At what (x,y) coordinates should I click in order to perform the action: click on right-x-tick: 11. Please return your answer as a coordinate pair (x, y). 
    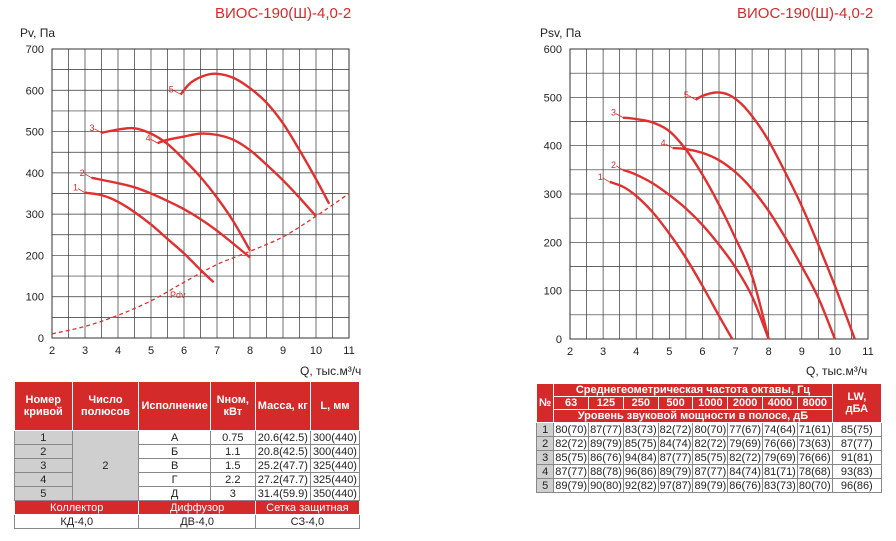
    Looking at the image, I should click on (867, 352).